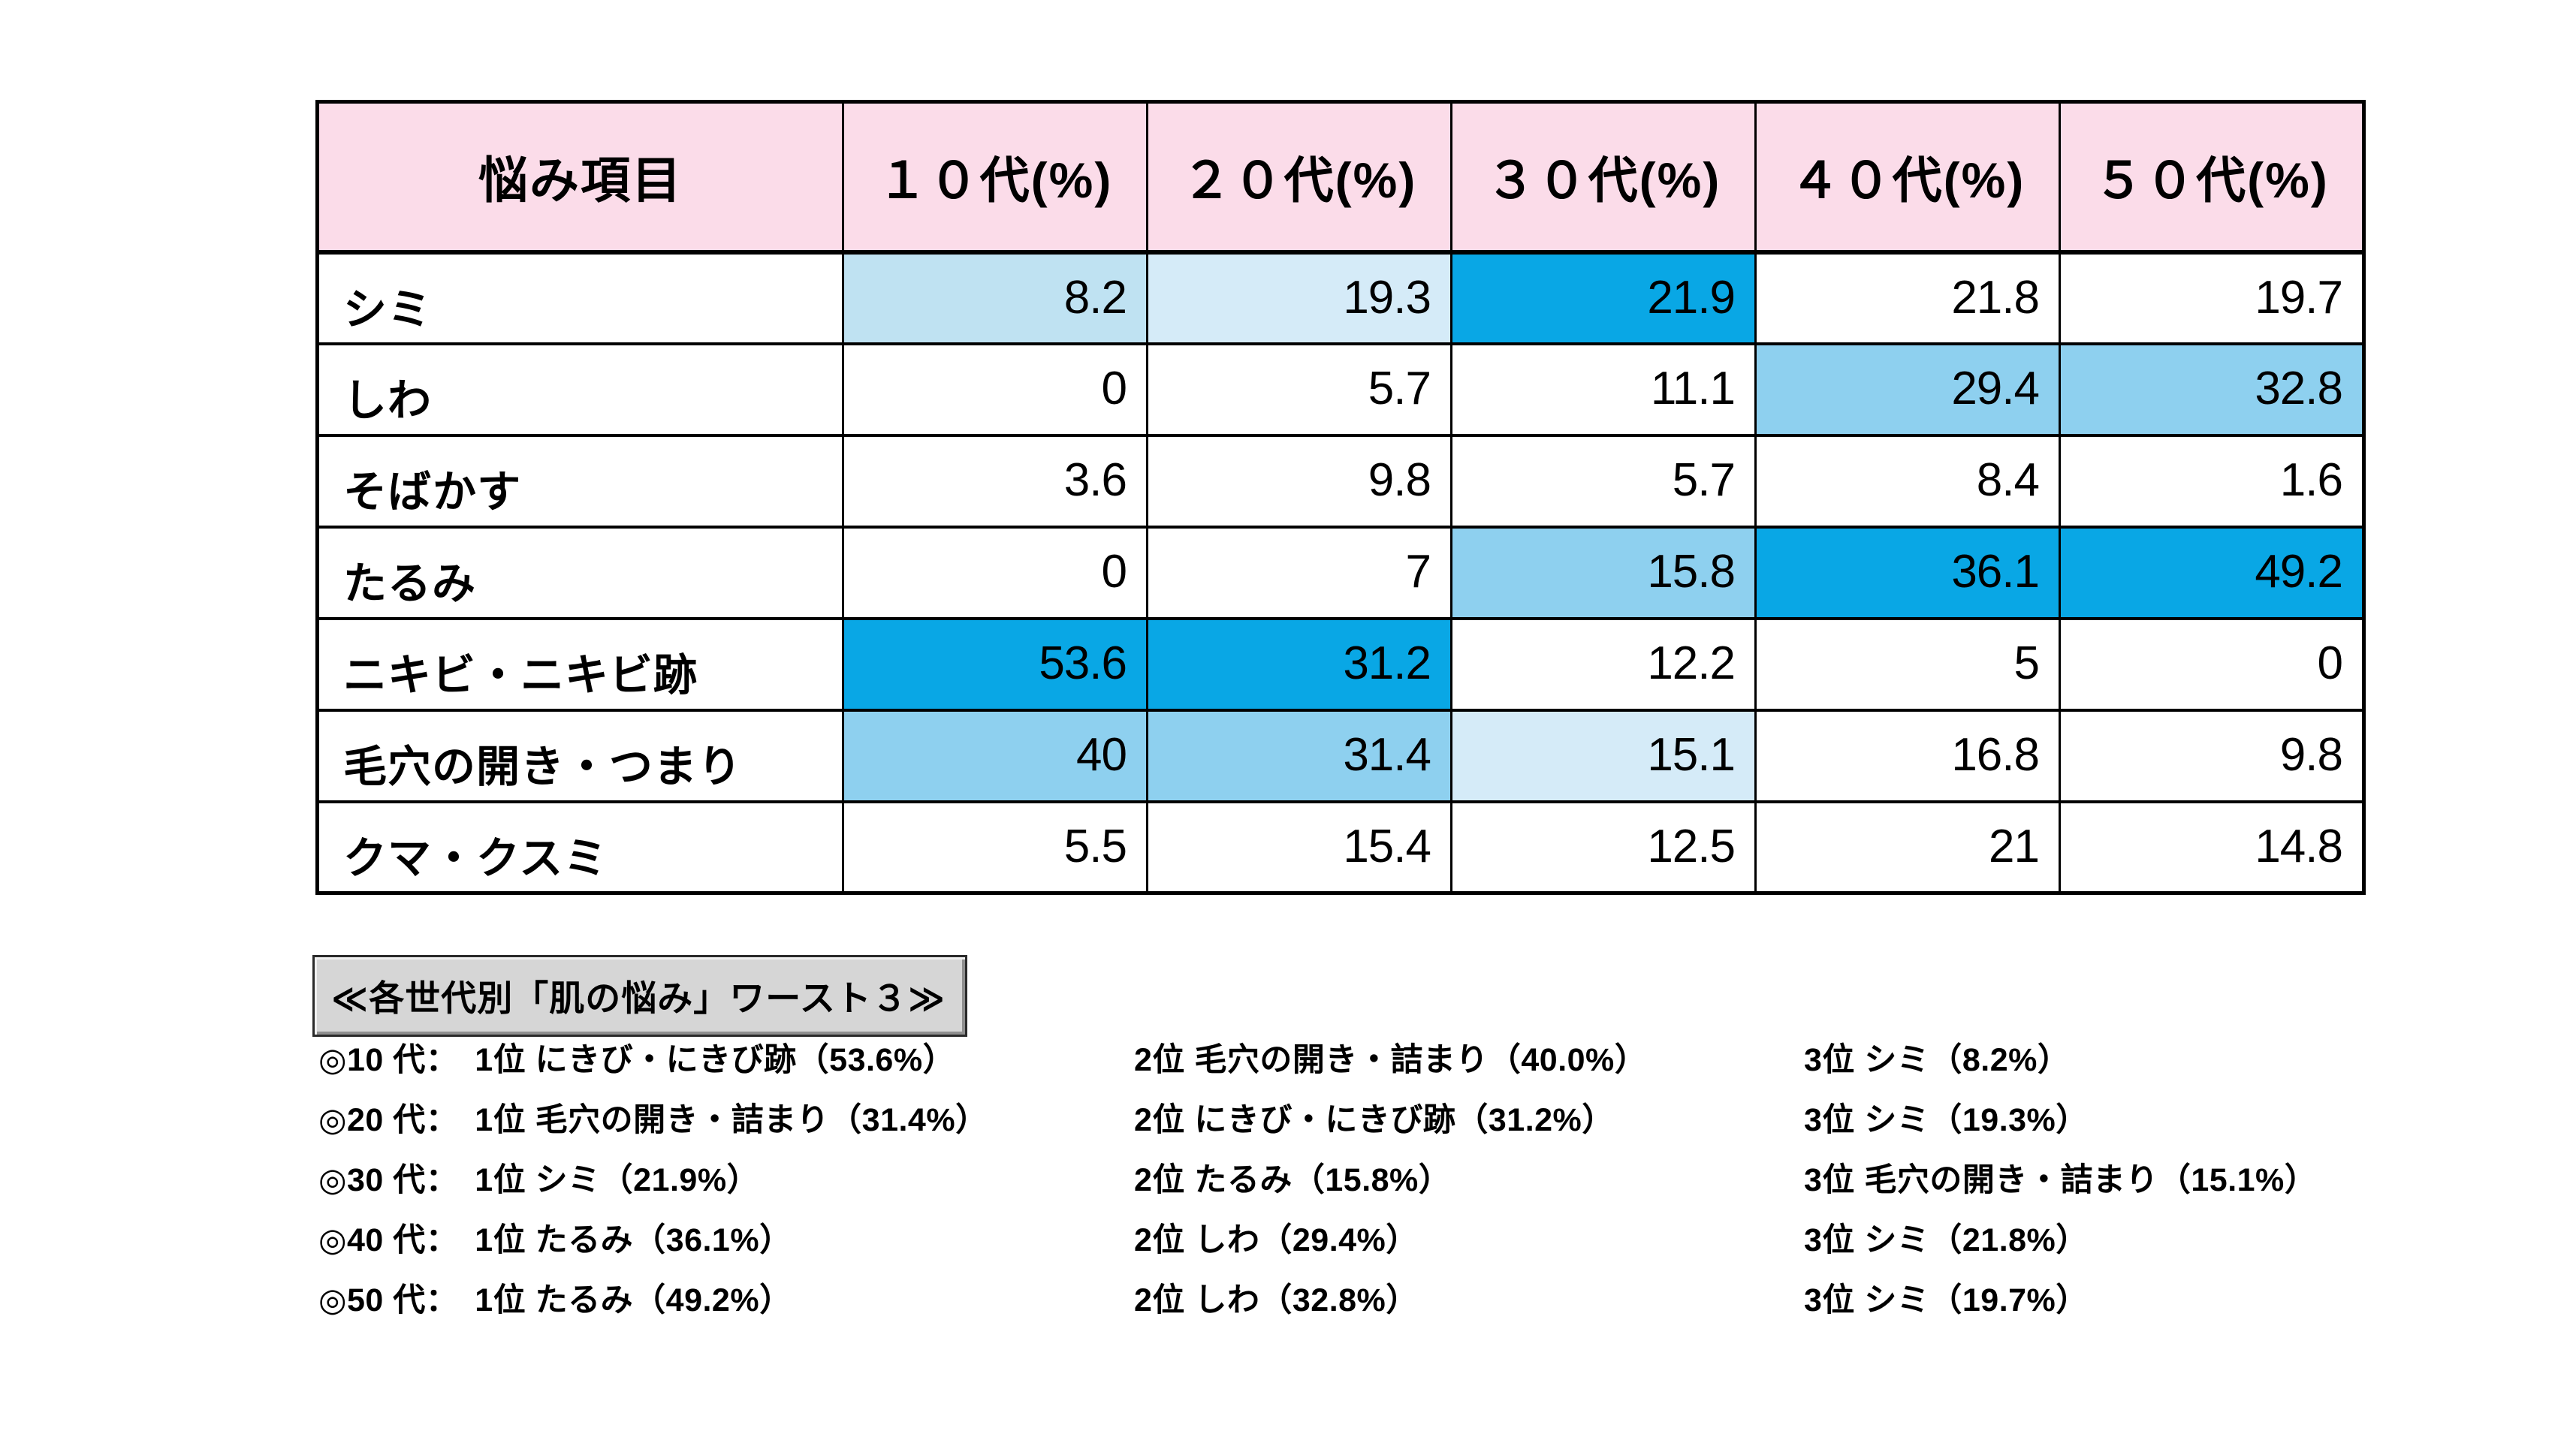 This screenshot has width=2576, height=1449. What do you see at coordinates (995, 755) in the screenshot?
I see `cell-keana-10s: 40` at bounding box center [995, 755].